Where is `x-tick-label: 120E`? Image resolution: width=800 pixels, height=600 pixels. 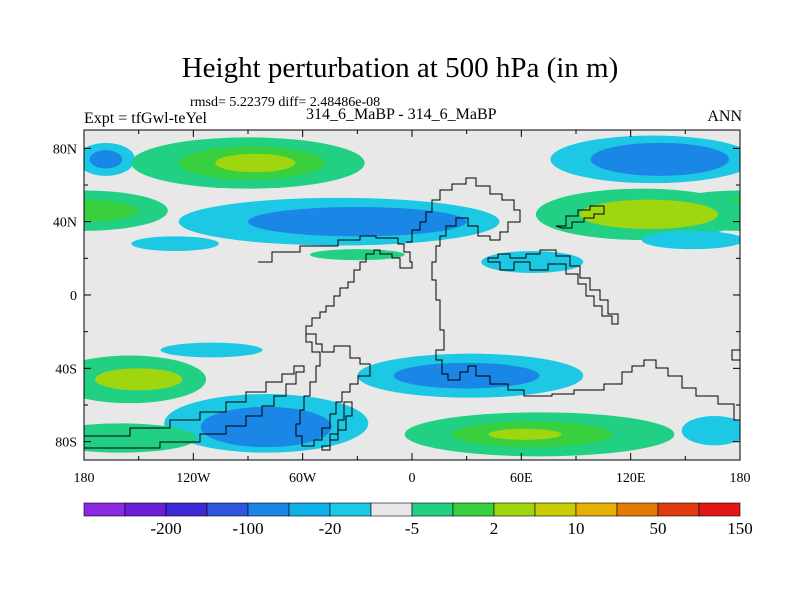
x-tick-label: 120E is located at coordinates (631, 478).